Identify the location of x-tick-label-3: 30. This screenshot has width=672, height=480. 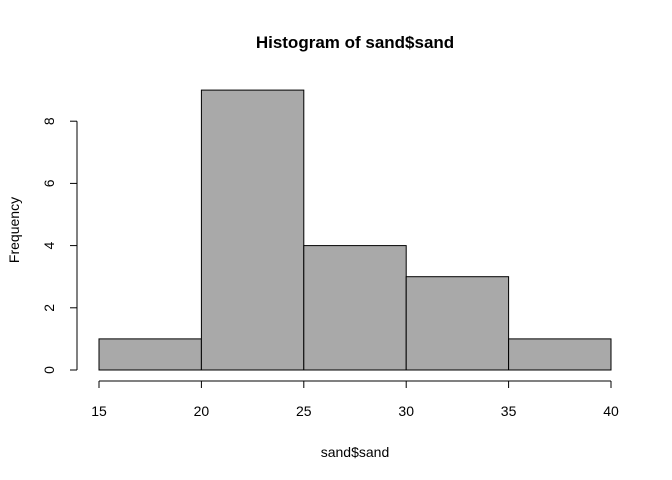
(406, 411).